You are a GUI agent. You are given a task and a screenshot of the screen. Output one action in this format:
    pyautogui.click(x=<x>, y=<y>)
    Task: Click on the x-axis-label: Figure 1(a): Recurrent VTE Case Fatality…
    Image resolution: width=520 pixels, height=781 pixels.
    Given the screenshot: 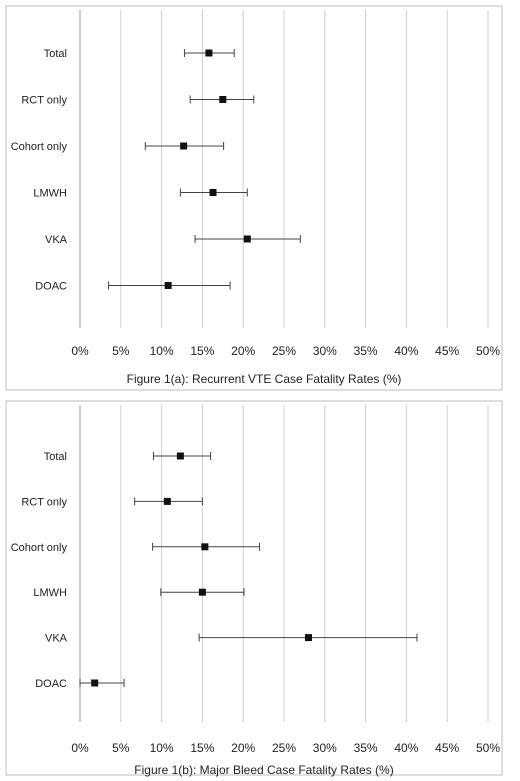 What is the action you would take?
    pyautogui.click(x=264, y=379)
    